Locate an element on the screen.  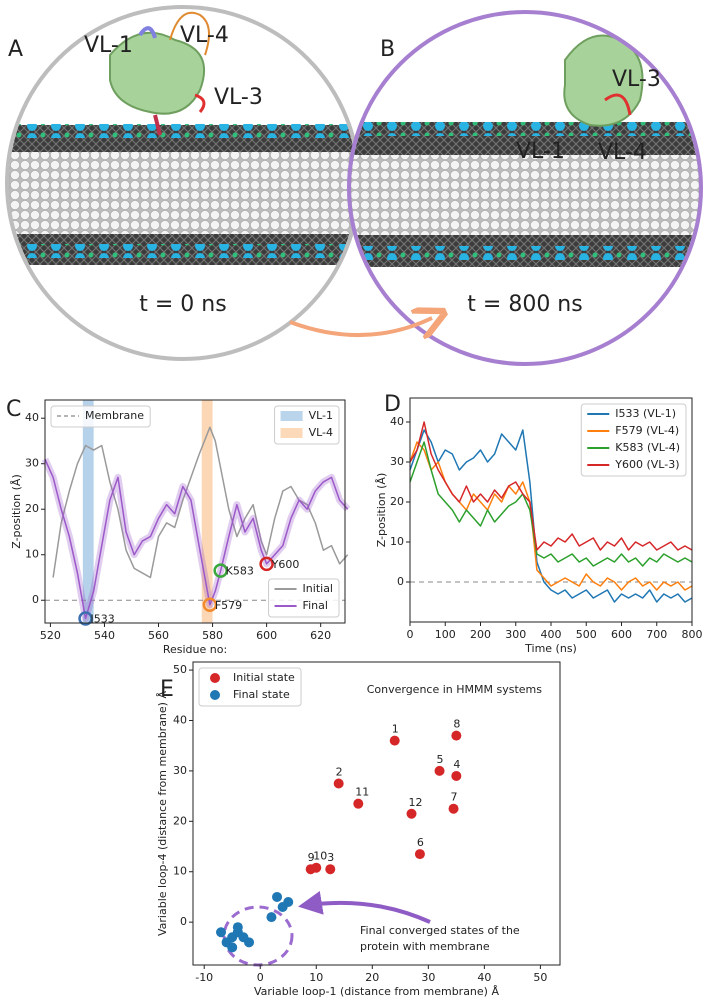
legend-swatch is located at coordinates (291, 433).